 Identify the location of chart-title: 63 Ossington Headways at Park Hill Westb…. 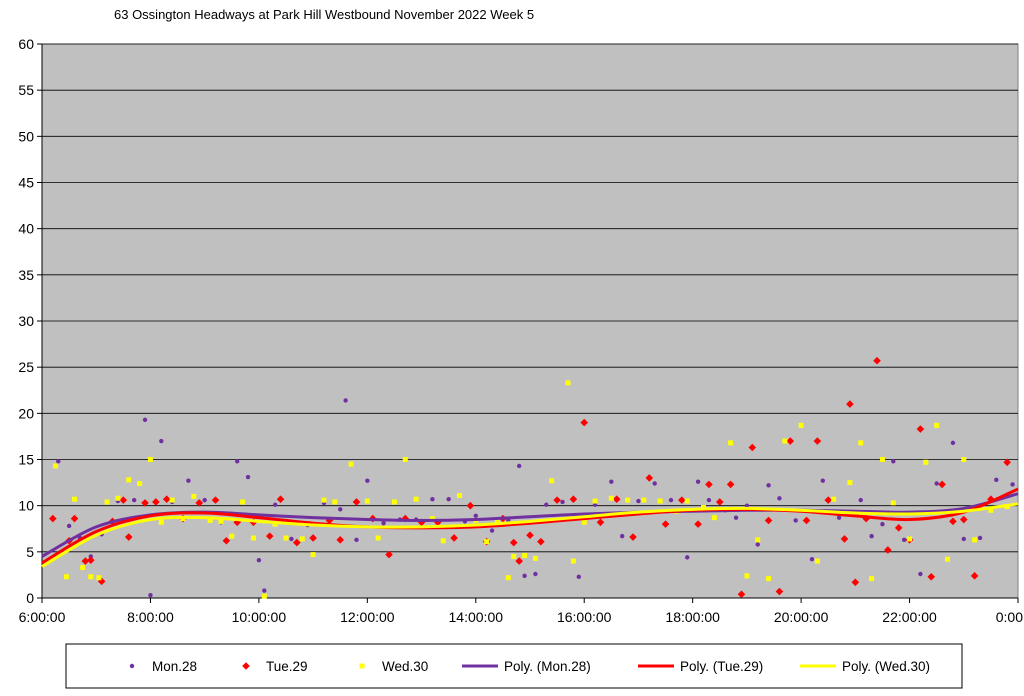
(324, 14).